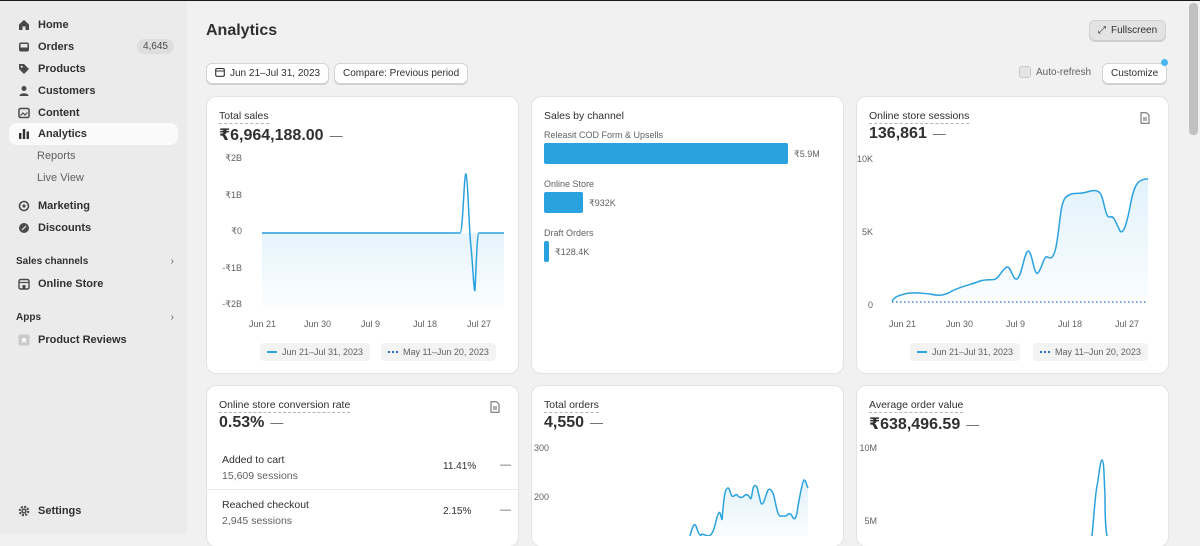 This screenshot has width=1200, height=546. I want to click on sidebar-item-discounts: Discounts, so click(93, 228).